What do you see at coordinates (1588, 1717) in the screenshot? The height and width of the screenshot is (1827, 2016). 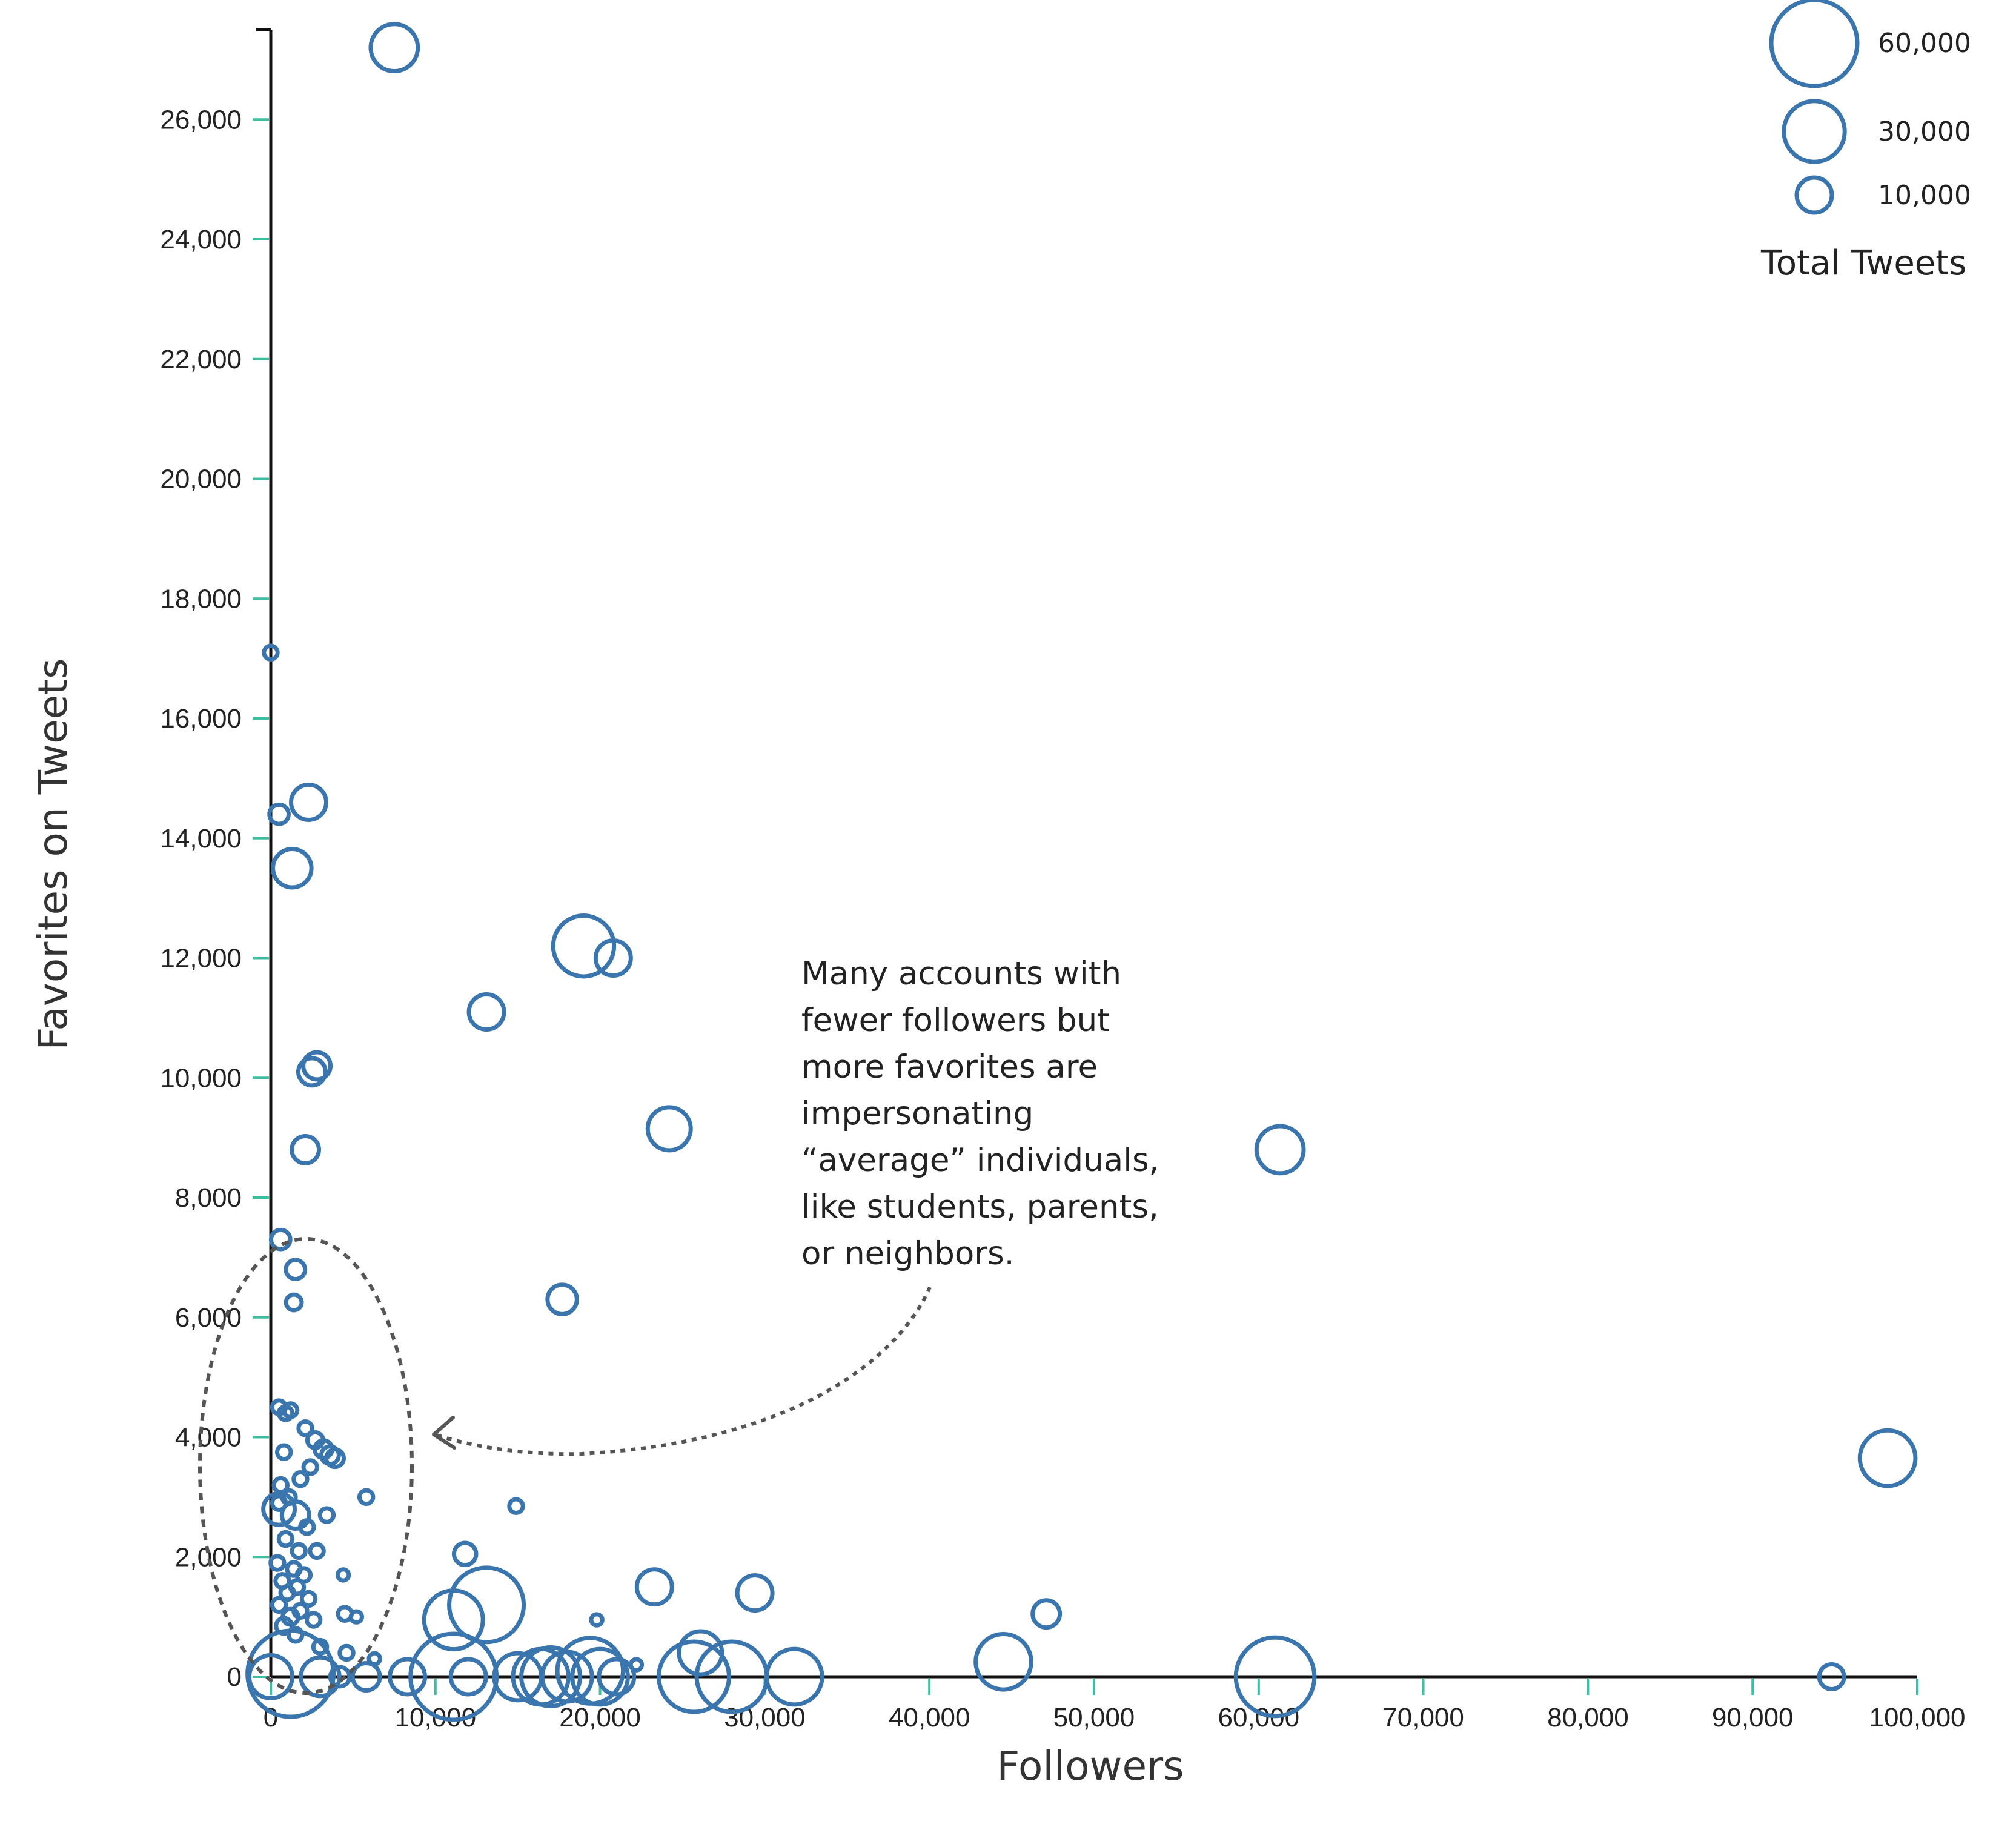 I see `x-tick-label: 80,000` at bounding box center [1588, 1717].